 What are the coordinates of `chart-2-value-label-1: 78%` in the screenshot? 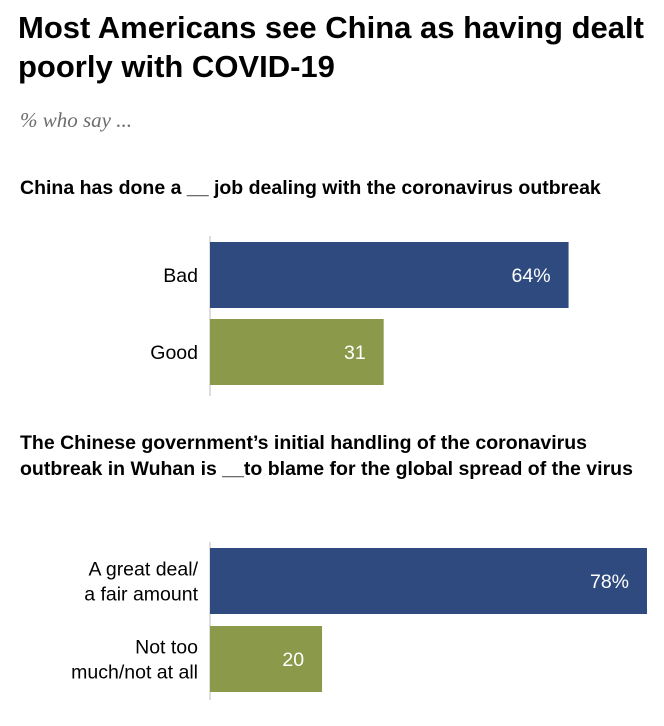 It's located at (609, 582).